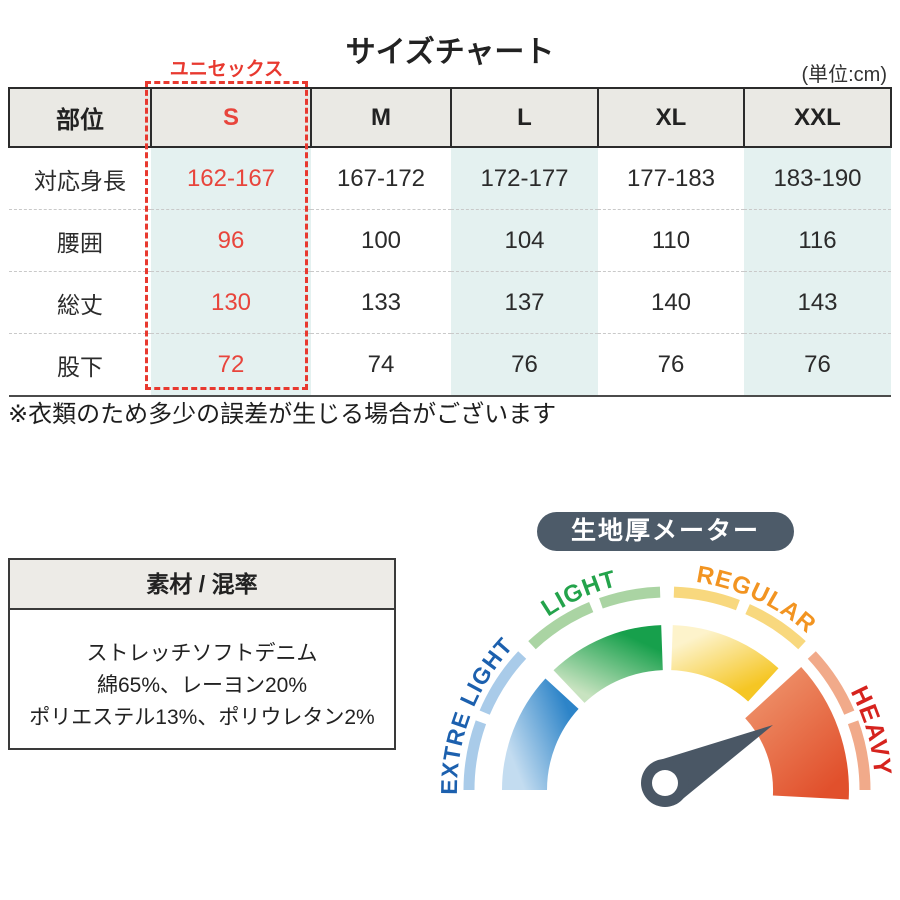 The image size is (900, 900). What do you see at coordinates (797, 733) in the screenshot?
I see `gauge-segment-heavy-selected` at bounding box center [797, 733].